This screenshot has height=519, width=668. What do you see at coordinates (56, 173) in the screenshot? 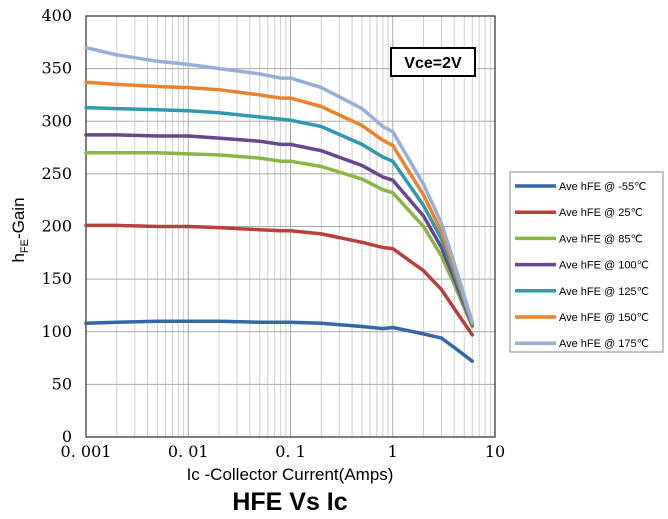
I see `y-tick-label: 250` at bounding box center [56, 173].